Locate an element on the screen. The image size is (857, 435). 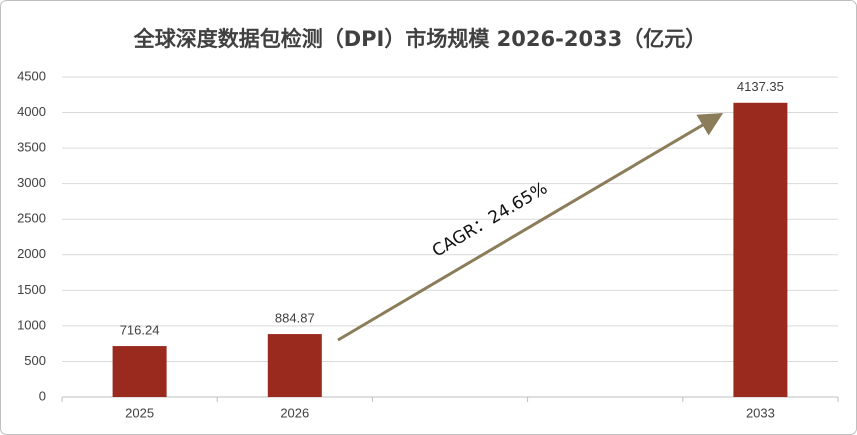
y-tick-label: 4500 is located at coordinates (31, 75).